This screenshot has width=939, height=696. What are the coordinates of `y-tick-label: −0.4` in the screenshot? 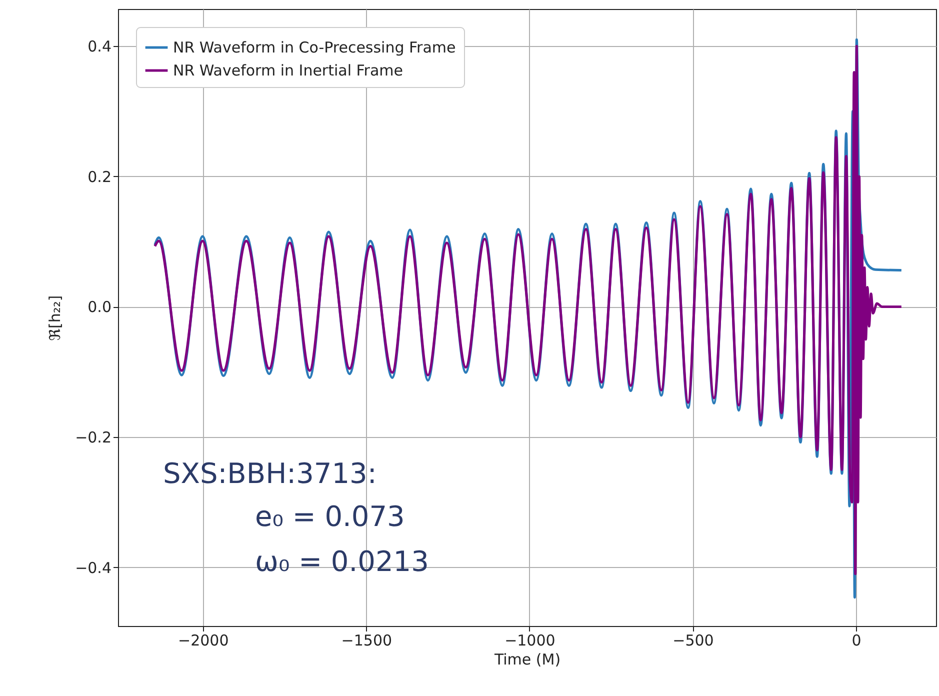 It's located at (93, 567).